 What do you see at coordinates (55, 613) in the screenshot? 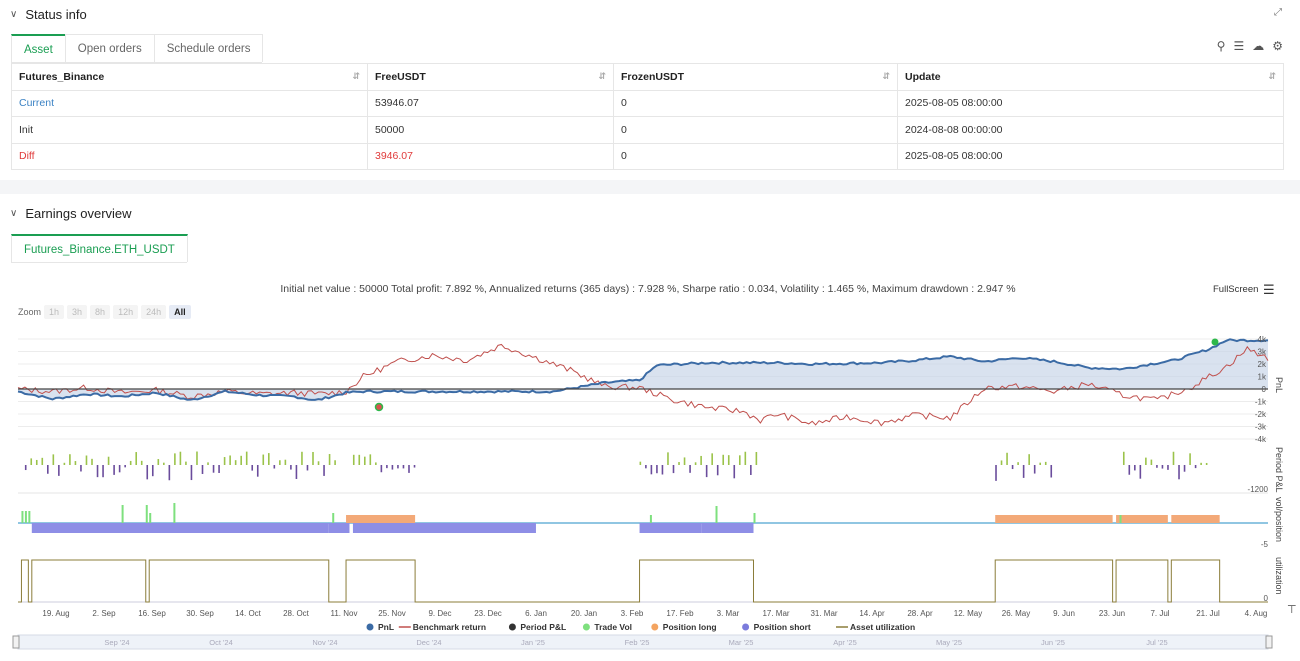
I see `x-tick-label: 19. Aug` at bounding box center [55, 613].